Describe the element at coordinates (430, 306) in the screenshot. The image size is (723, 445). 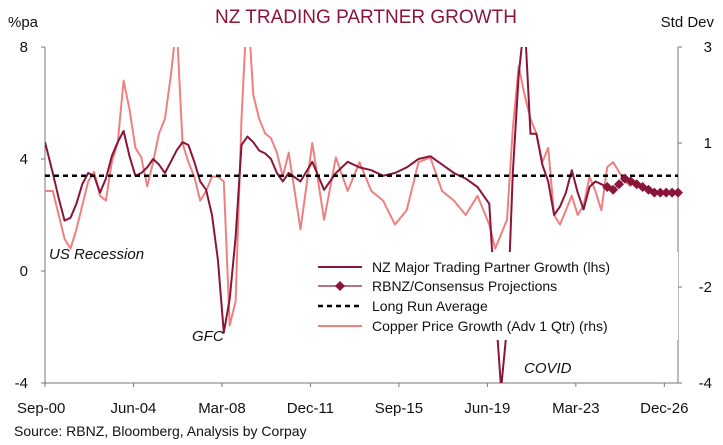
I see `legend-label-long-run-average: Long Run Average` at that location.